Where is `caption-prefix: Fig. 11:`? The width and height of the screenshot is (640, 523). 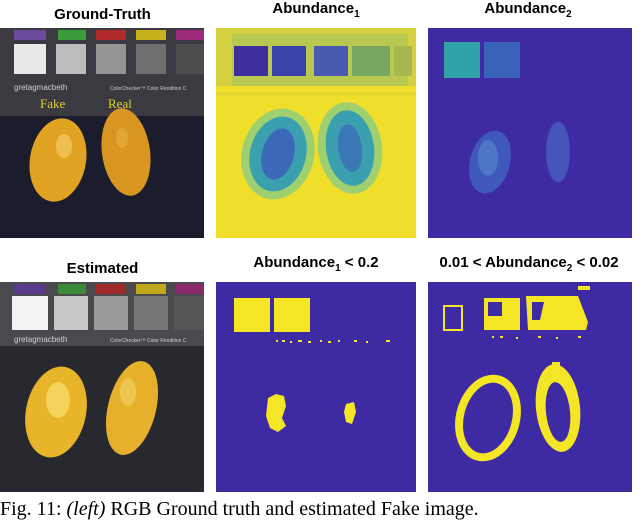
caption-prefix: Fig. 11: is located at coordinates (33, 509).